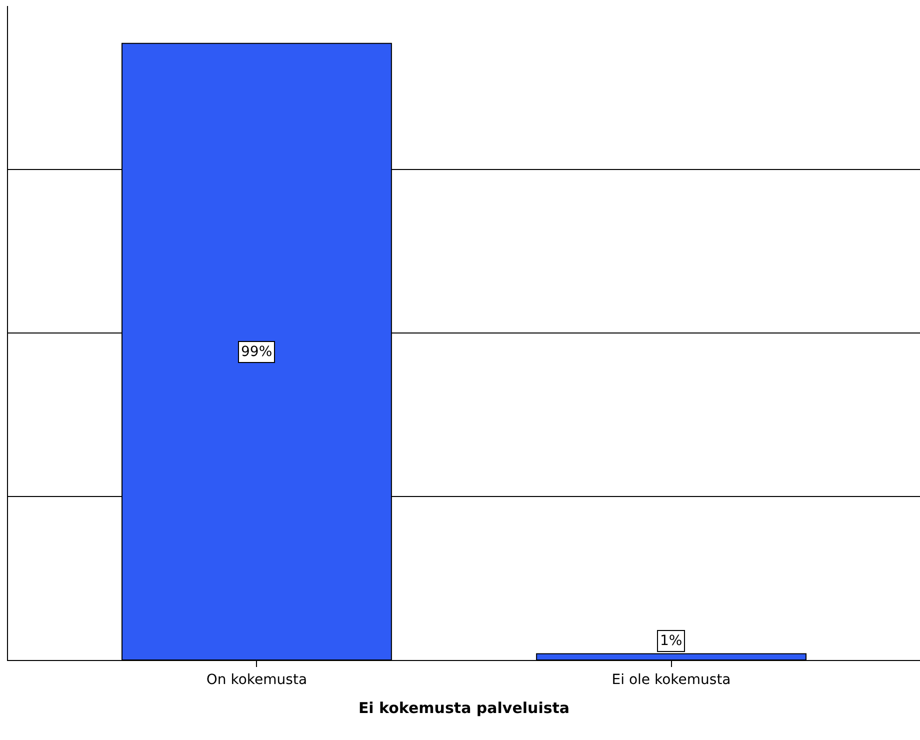  What do you see at coordinates (256, 352) in the screenshot?
I see `data-label: 99%` at bounding box center [256, 352].